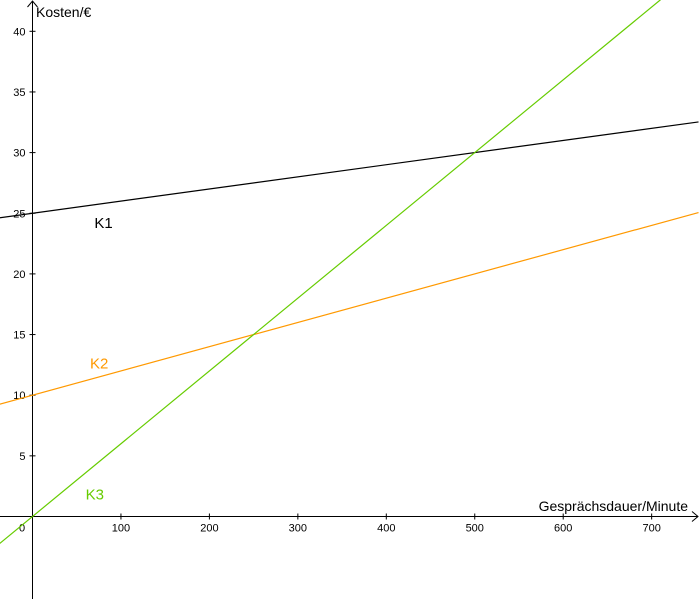  Describe the element at coordinates (103, 223) in the screenshot. I see `series-label-k1: K1` at that location.